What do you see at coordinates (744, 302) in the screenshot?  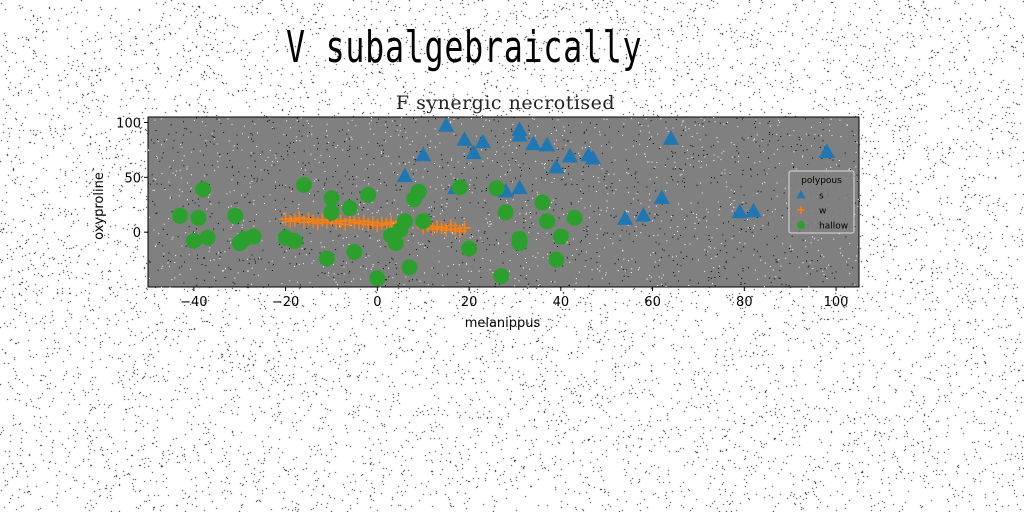 I see `x-tick-label: 80` at bounding box center [744, 302].